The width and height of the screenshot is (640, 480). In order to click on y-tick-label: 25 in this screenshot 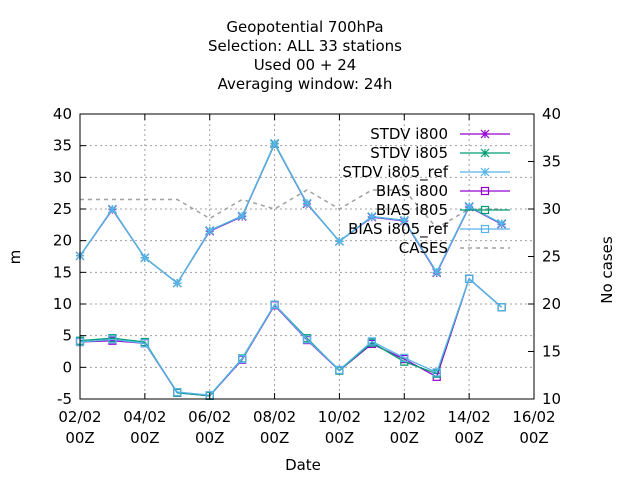, I will do `click(62, 209)`.